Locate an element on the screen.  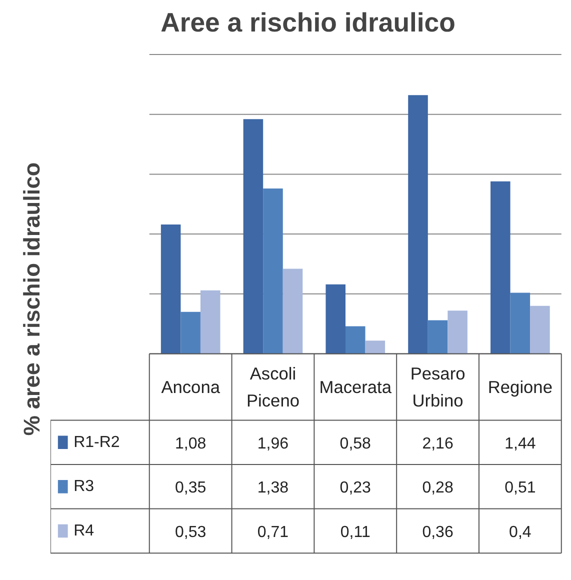
data-label: 0,51 is located at coordinates (520, 488).